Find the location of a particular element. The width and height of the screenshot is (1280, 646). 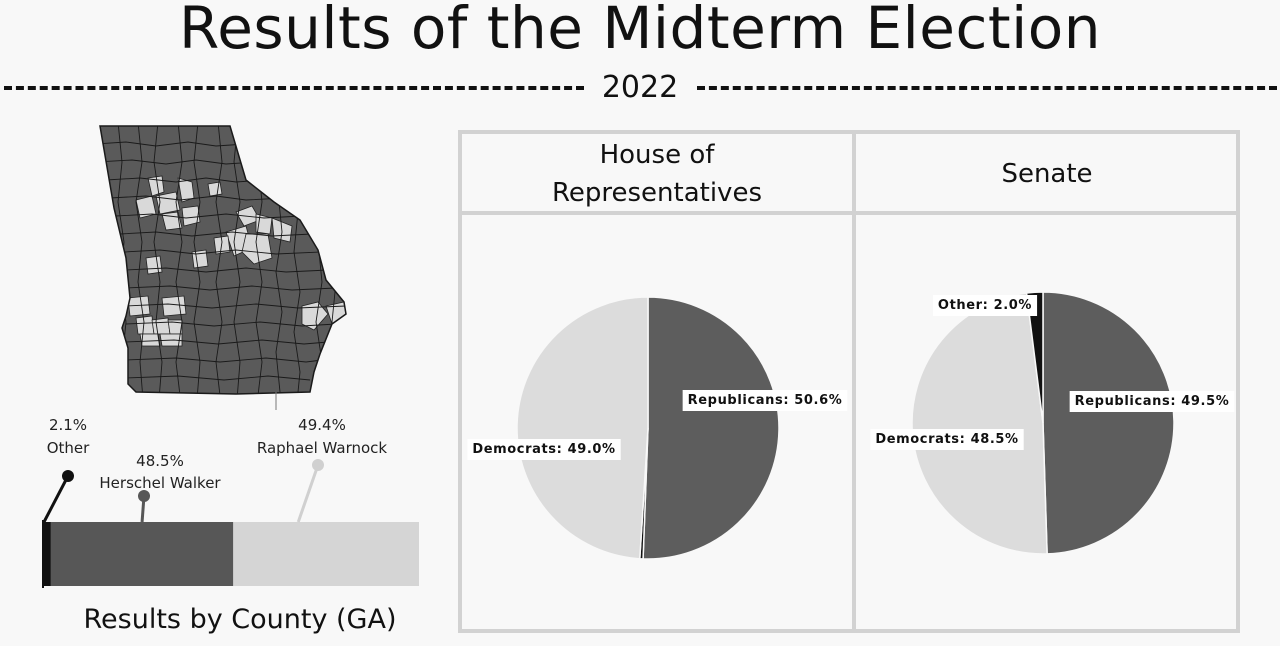

slice-label-text-republicans: Republicans: 50.6% is located at coordinates (765, 400).